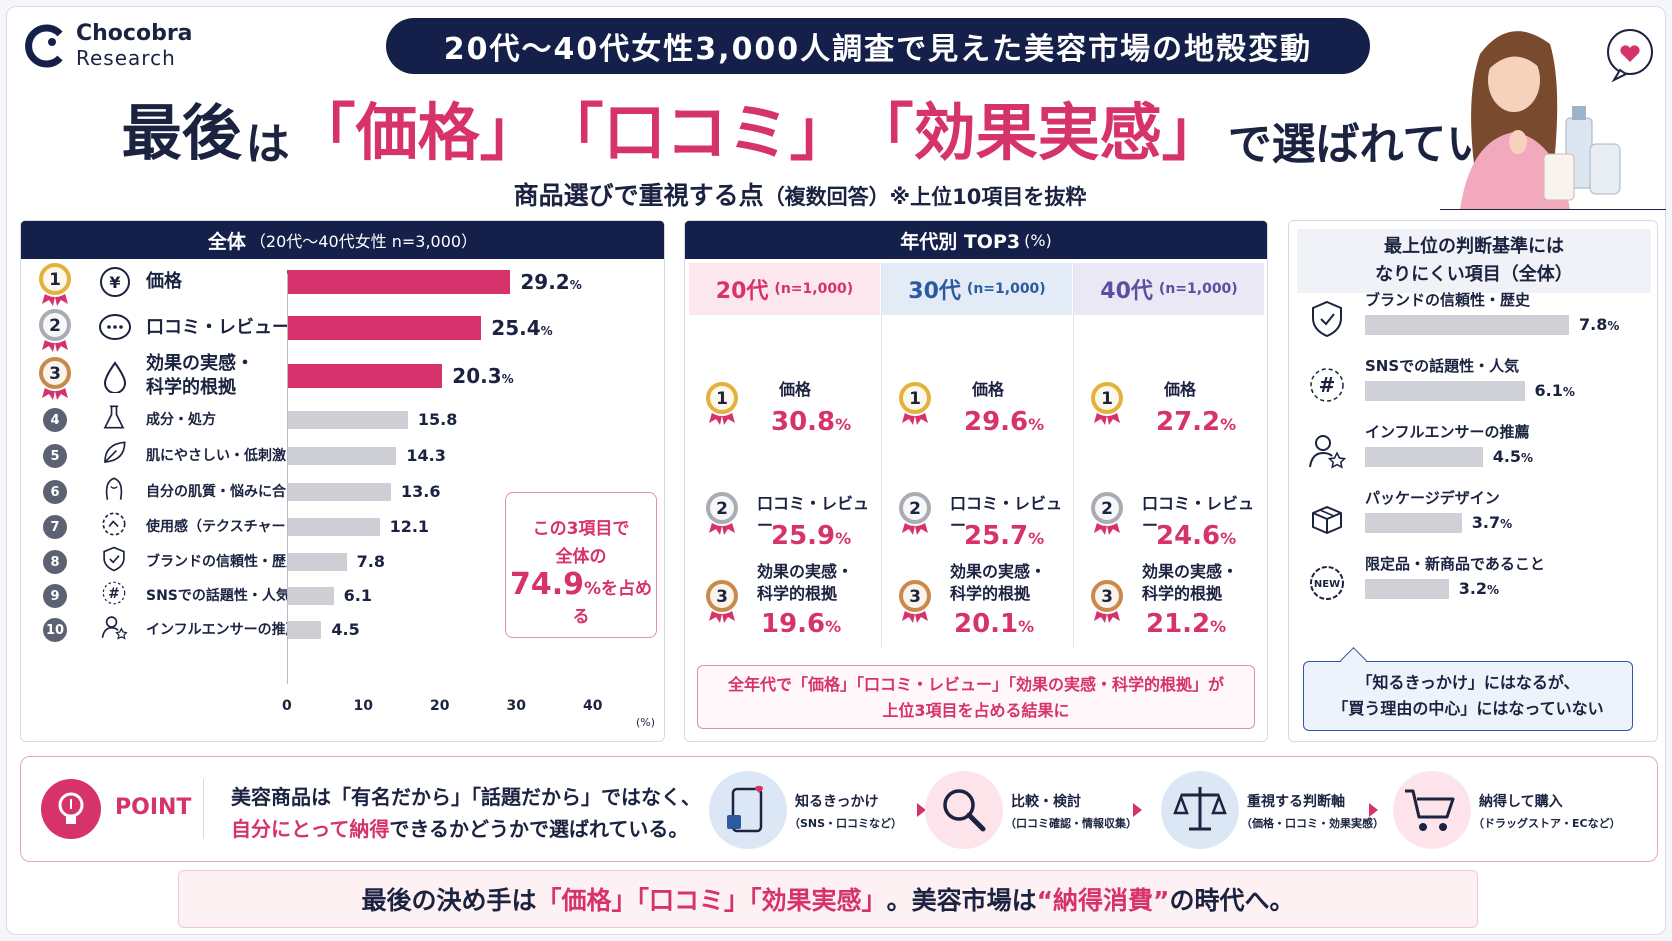  I want to click on process-step: 納得して購入 （ドラッグストア・ECなど）, so click(1508, 810).